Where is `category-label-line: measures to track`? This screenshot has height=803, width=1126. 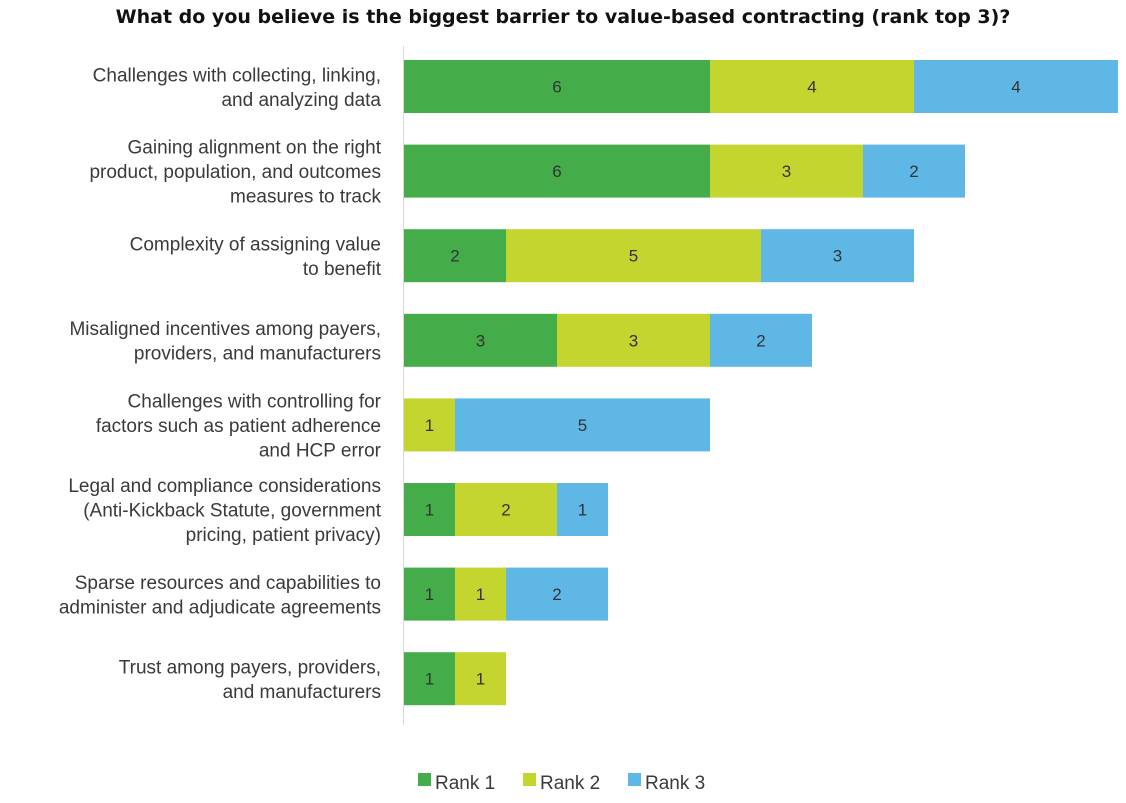
category-label-line: measures to track is located at coordinates (305, 197).